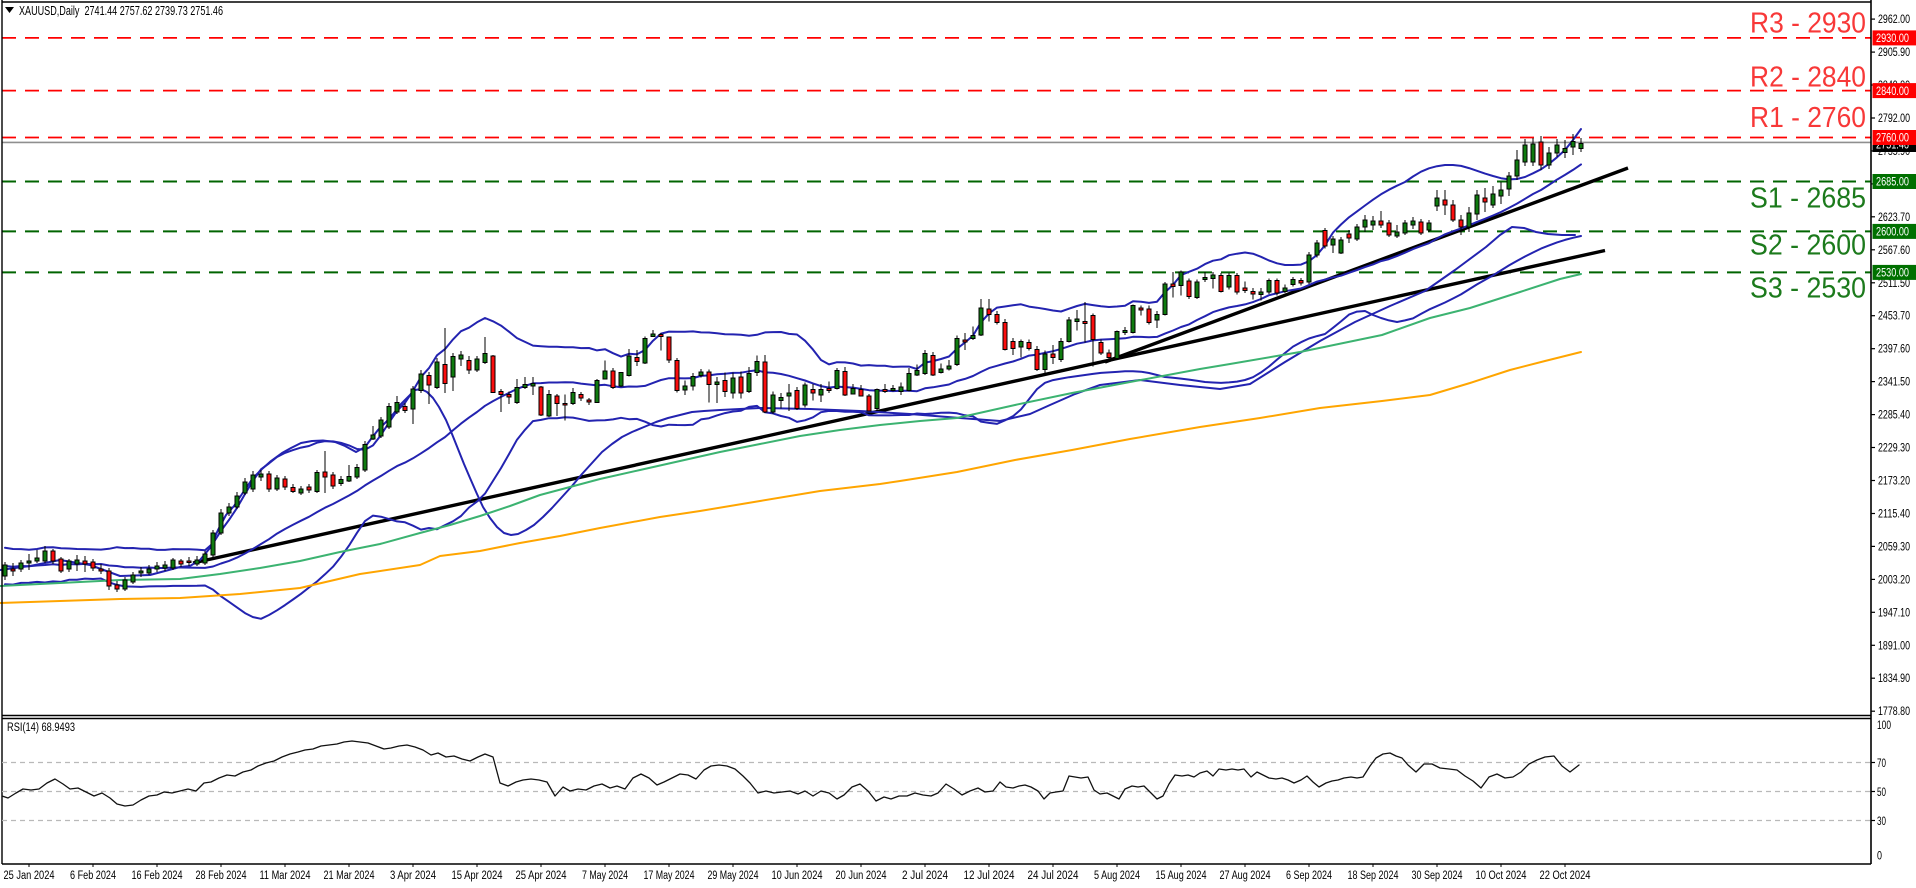 This screenshot has width=1916, height=888. What do you see at coordinates (1884, 726) in the screenshot?
I see `svg-text: 100` at bounding box center [1884, 726].